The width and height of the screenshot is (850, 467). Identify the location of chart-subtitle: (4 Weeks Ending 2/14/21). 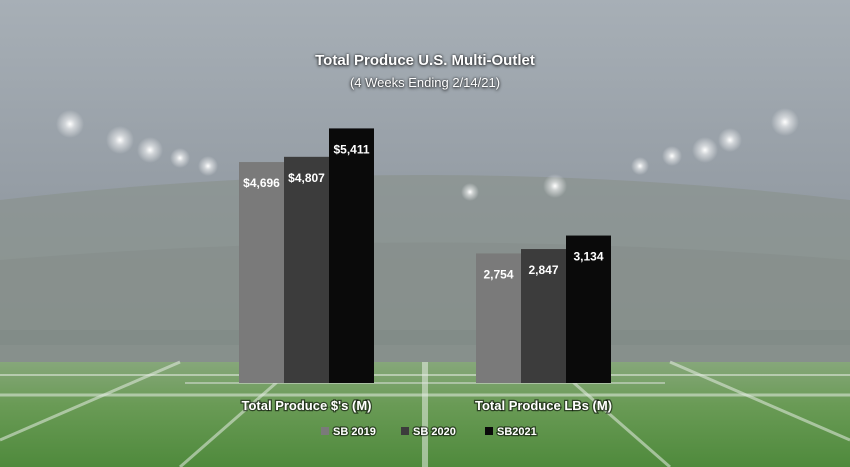
(425, 82).